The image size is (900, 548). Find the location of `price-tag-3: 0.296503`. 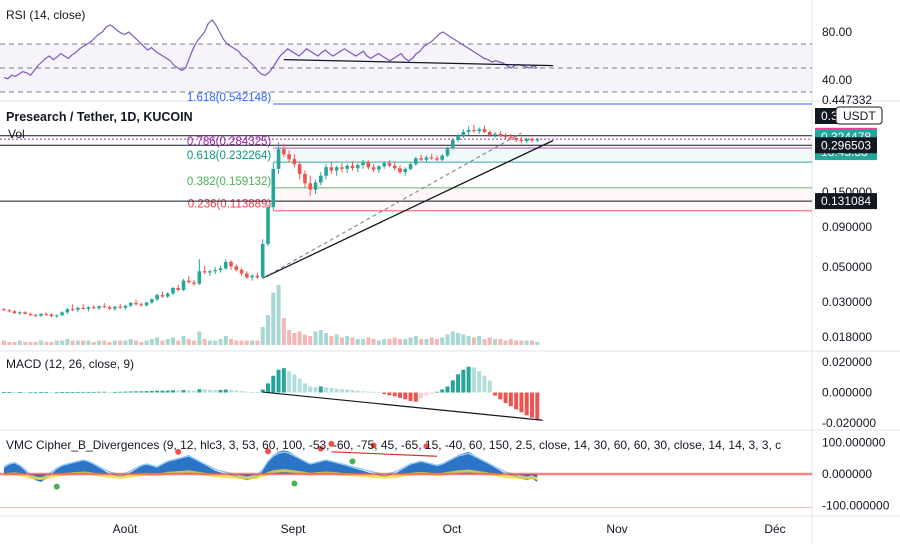

price-tag-3: 0.296503 is located at coordinates (846, 145).